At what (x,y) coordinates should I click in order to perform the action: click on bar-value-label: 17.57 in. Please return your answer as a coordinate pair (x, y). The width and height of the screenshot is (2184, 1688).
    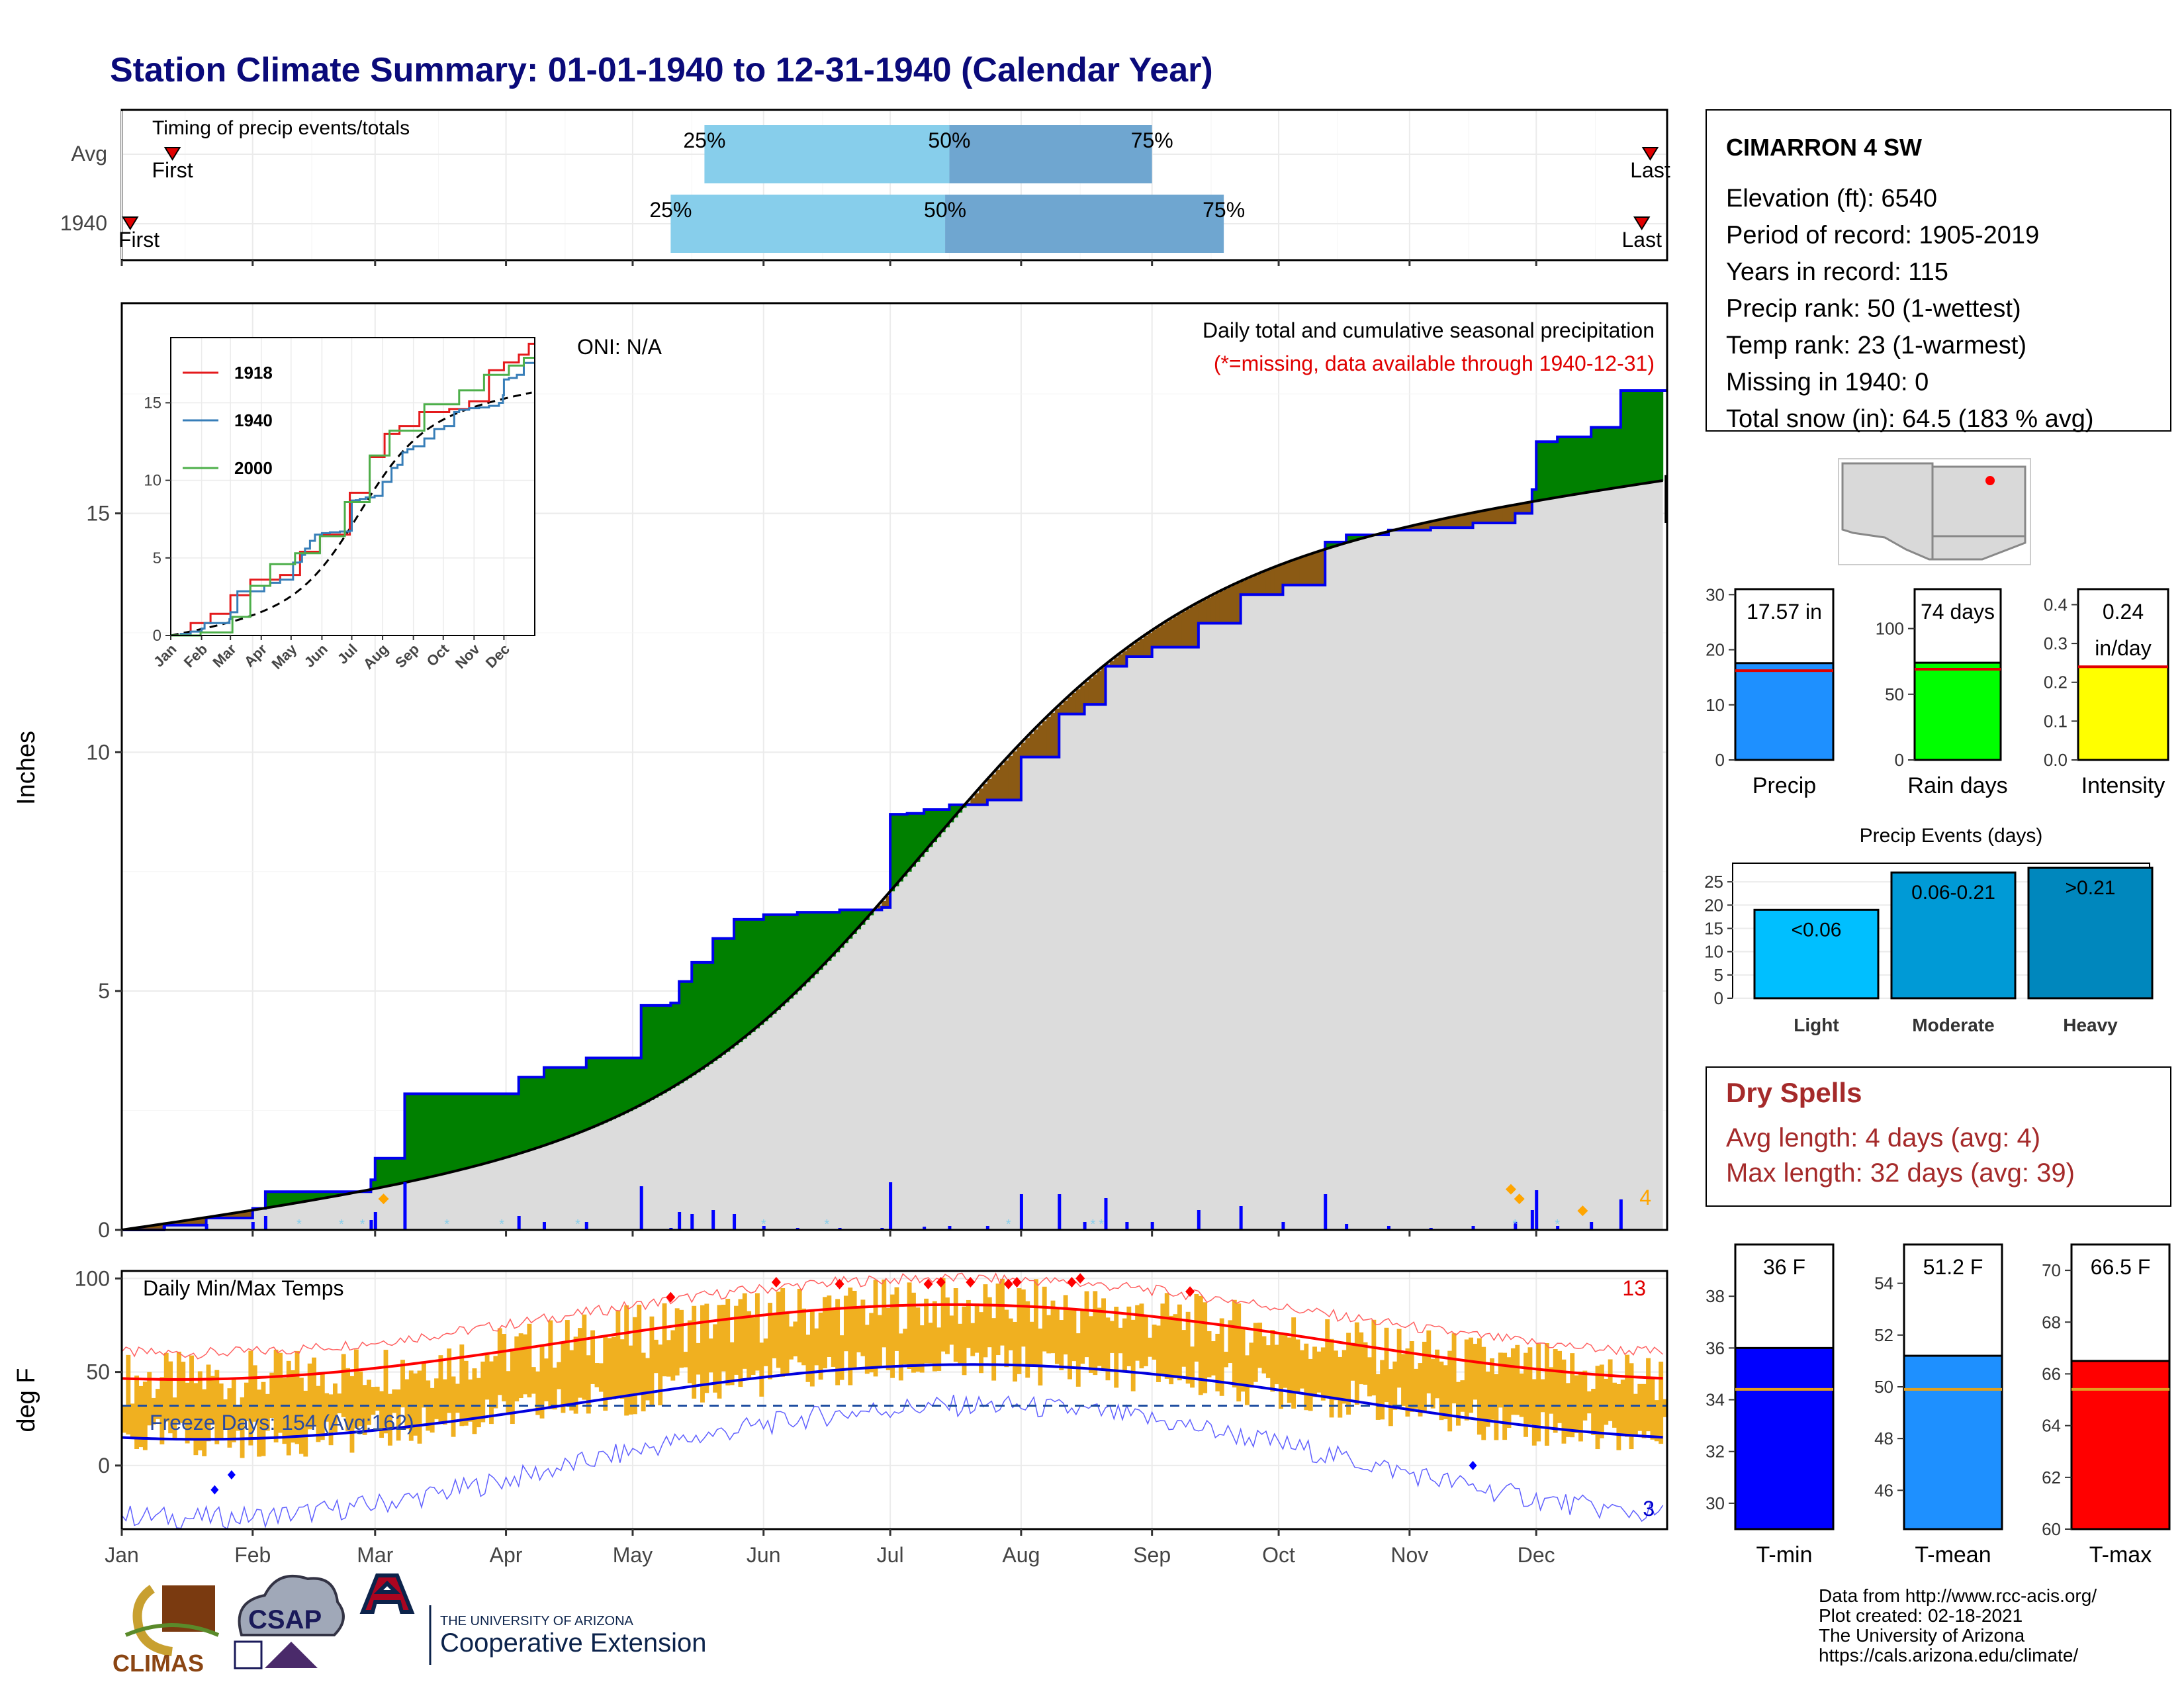
    Looking at the image, I should click on (1784, 612).